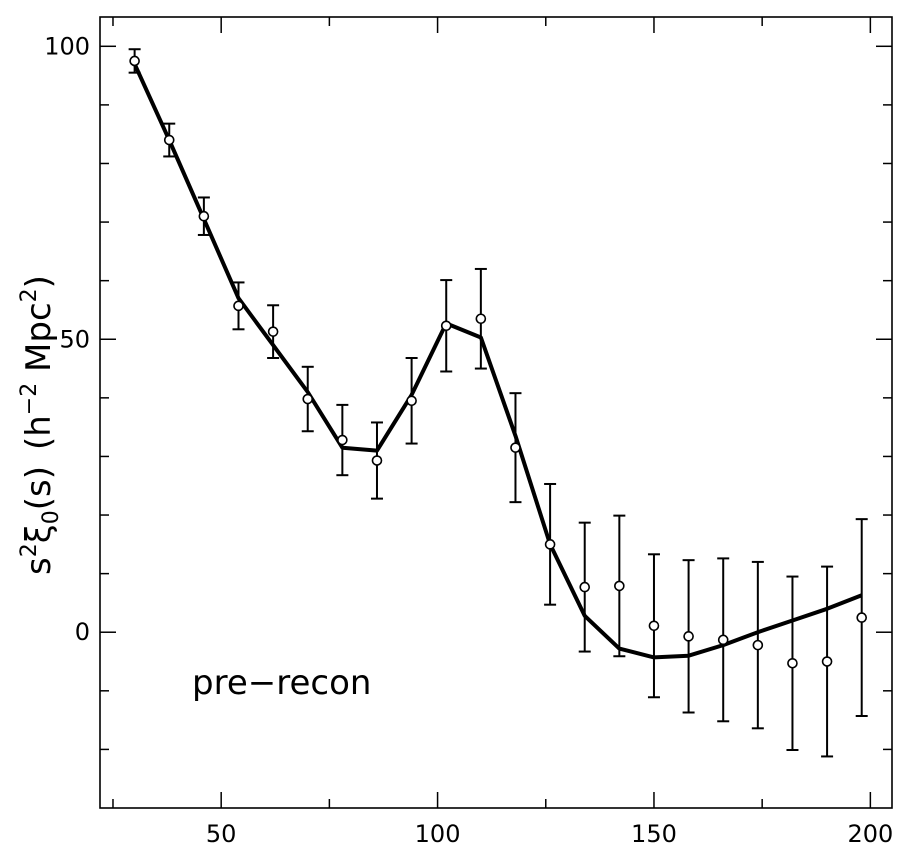 The image size is (900, 858). What do you see at coordinates (549, 834) in the screenshot?
I see `x-tick-labels: 50 100 150 200` at bounding box center [549, 834].